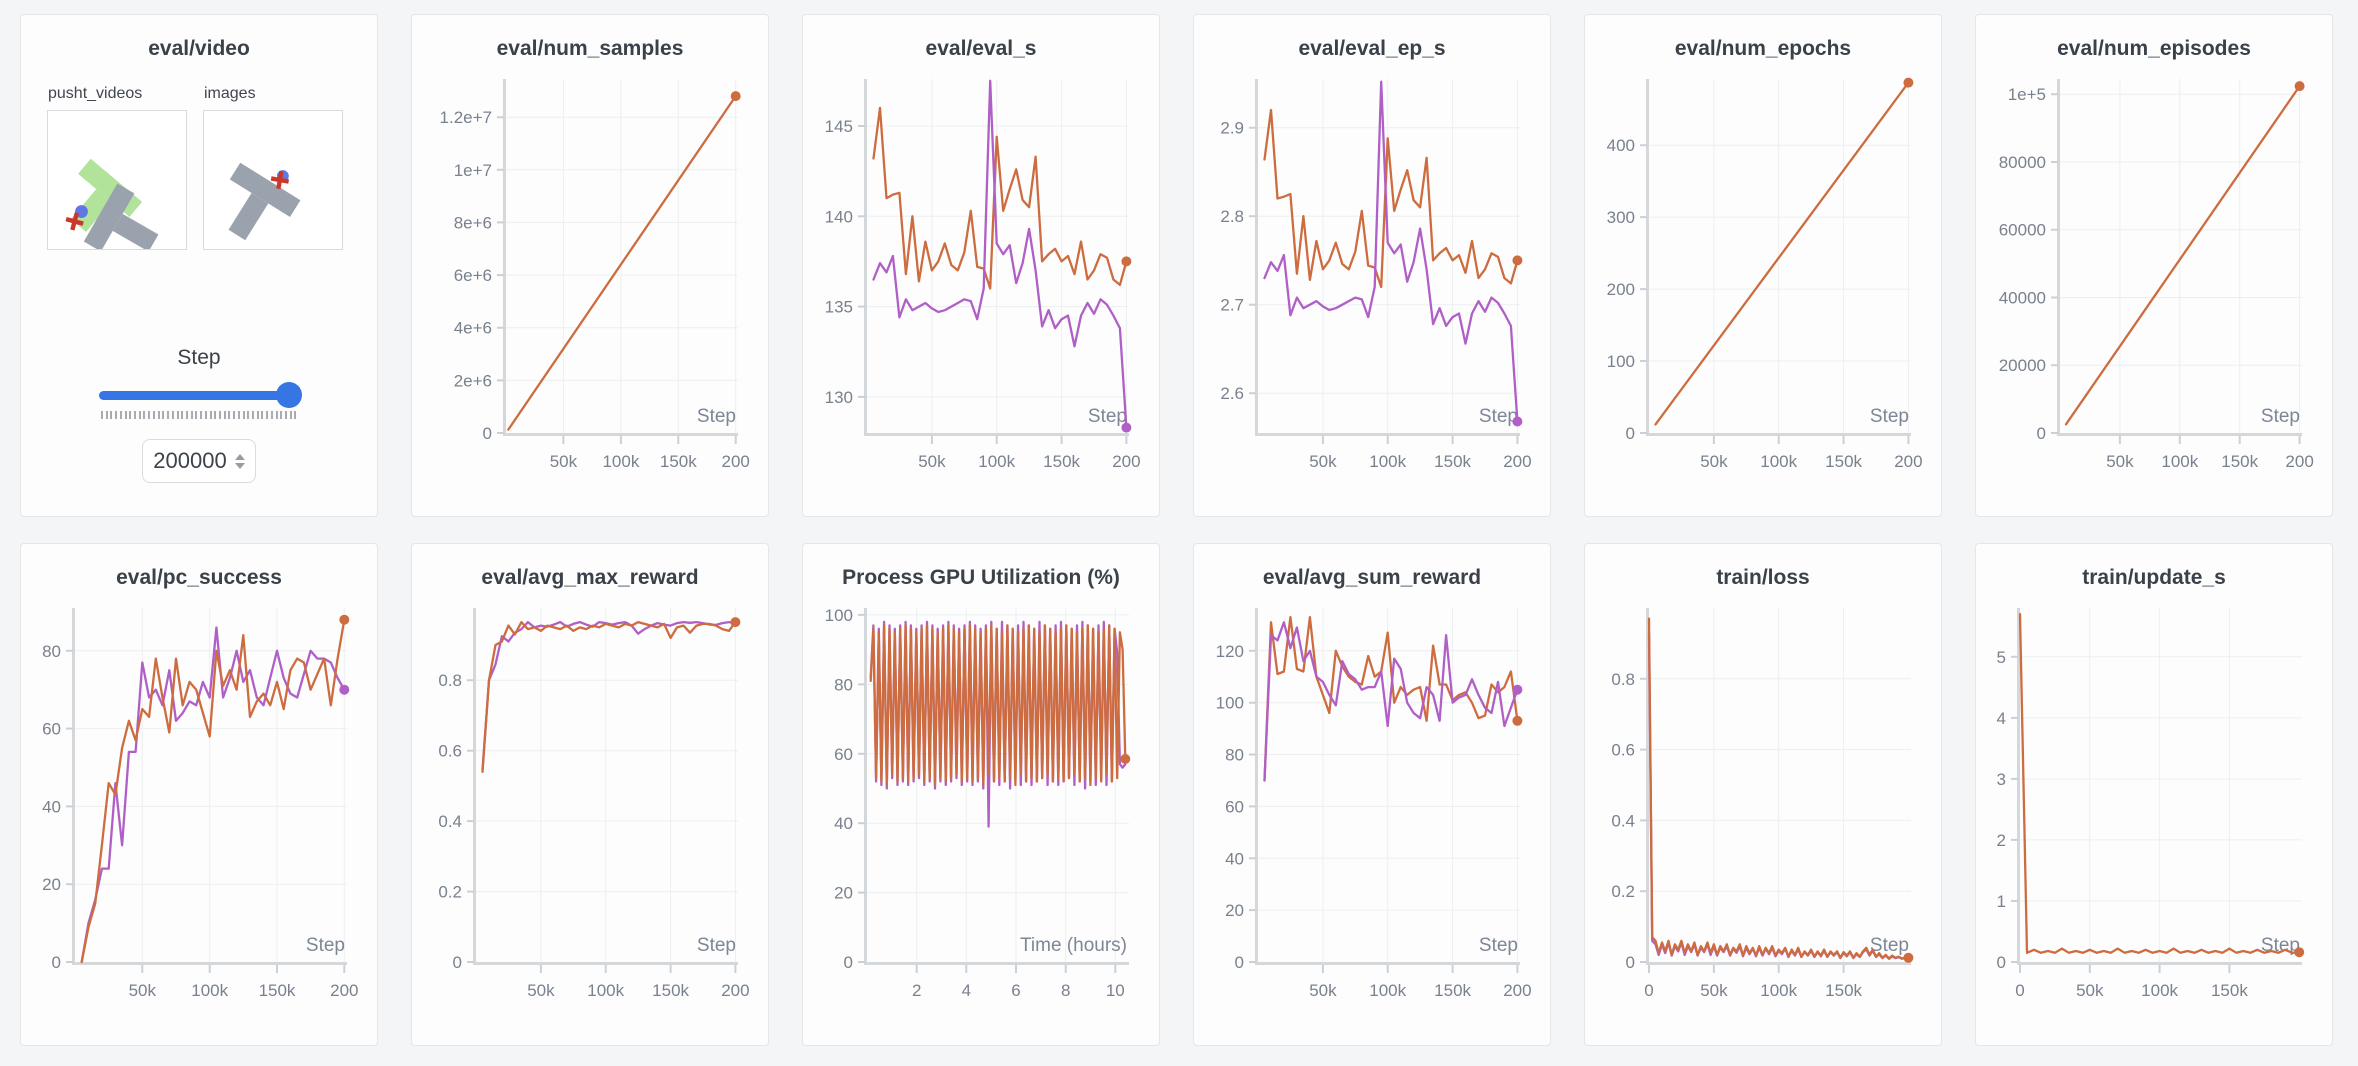 The height and width of the screenshot is (1066, 2358). What do you see at coordinates (199, 265) in the screenshot?
I see `panel-eval-video: eval/video pusht_videos` at bounding box center [199, 265].